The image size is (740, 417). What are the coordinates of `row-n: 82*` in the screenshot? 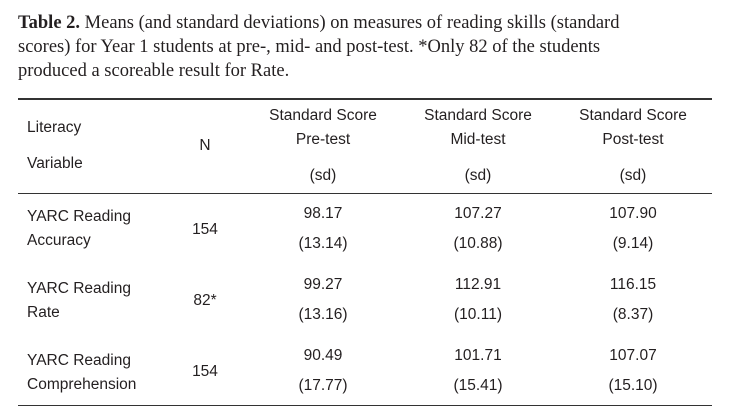 It's located at (205, 300).